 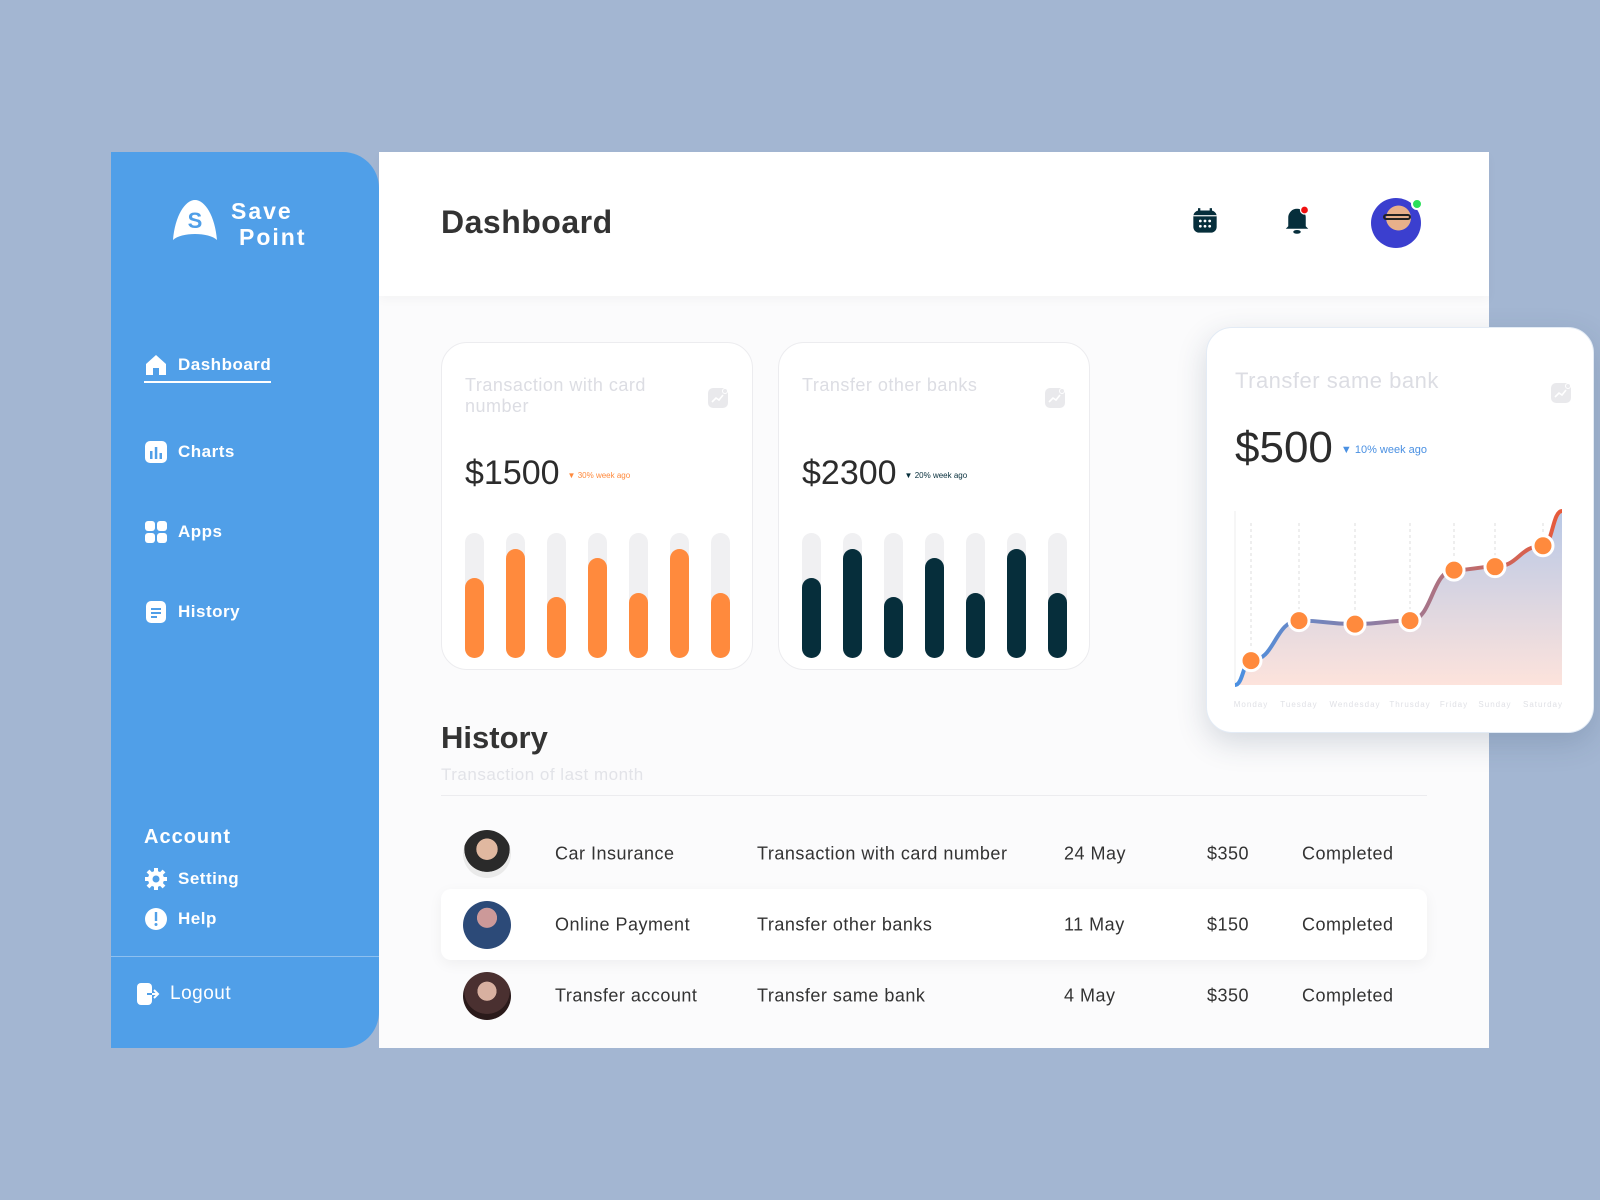 I want to click on sidebar-item-help: Help, so click(x=180, y=919).